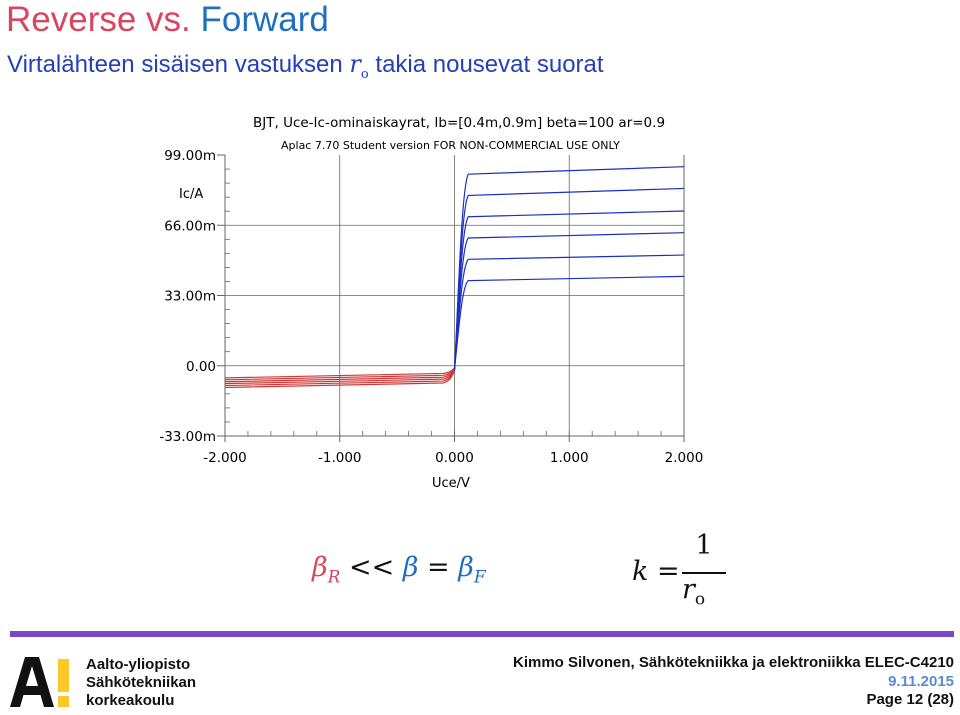 The image size is (960, 715). Describe the element at coordinates (340, 379) in the screenshot. I see `reverse-curve` at that location.